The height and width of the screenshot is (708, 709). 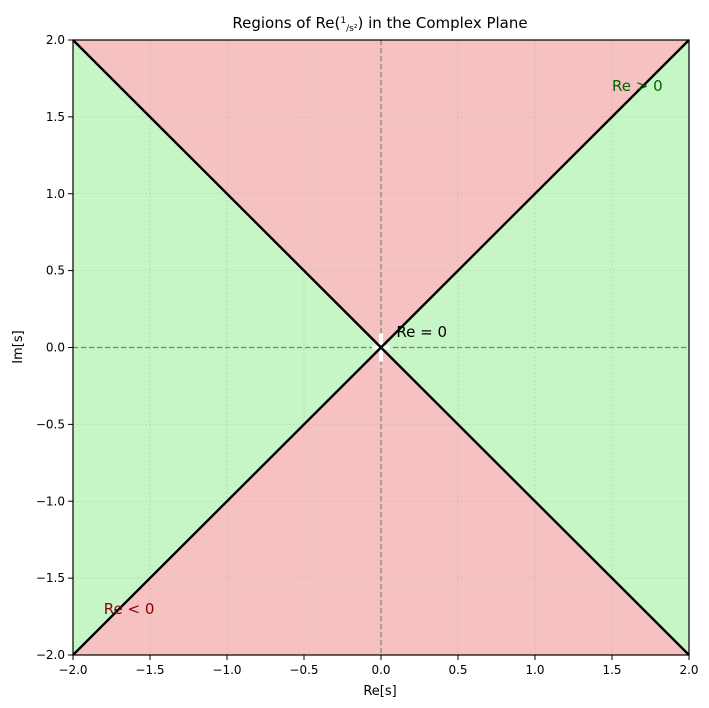 I want to click on chart-title: Regions of Re(1/s²) in the Complex Plane, so click(x=379, y=24).